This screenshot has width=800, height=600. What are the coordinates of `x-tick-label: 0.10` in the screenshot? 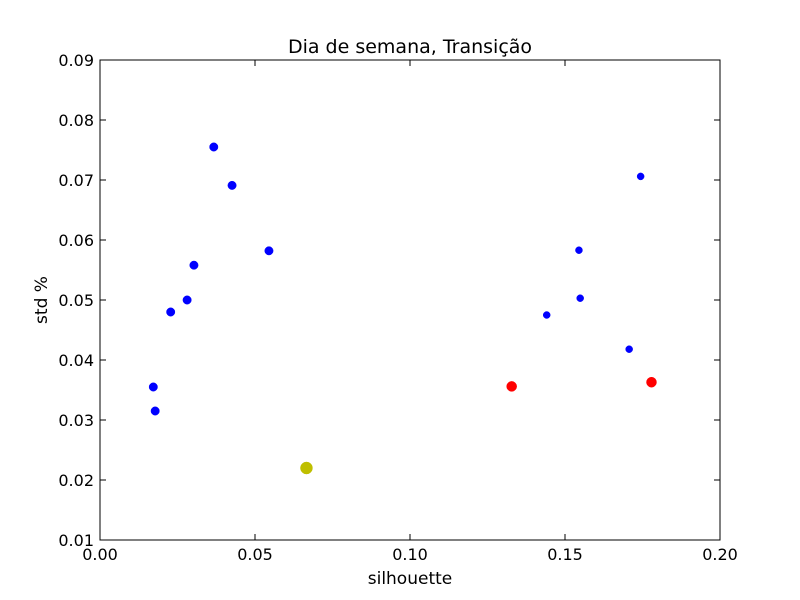 It's located at (410, 554).